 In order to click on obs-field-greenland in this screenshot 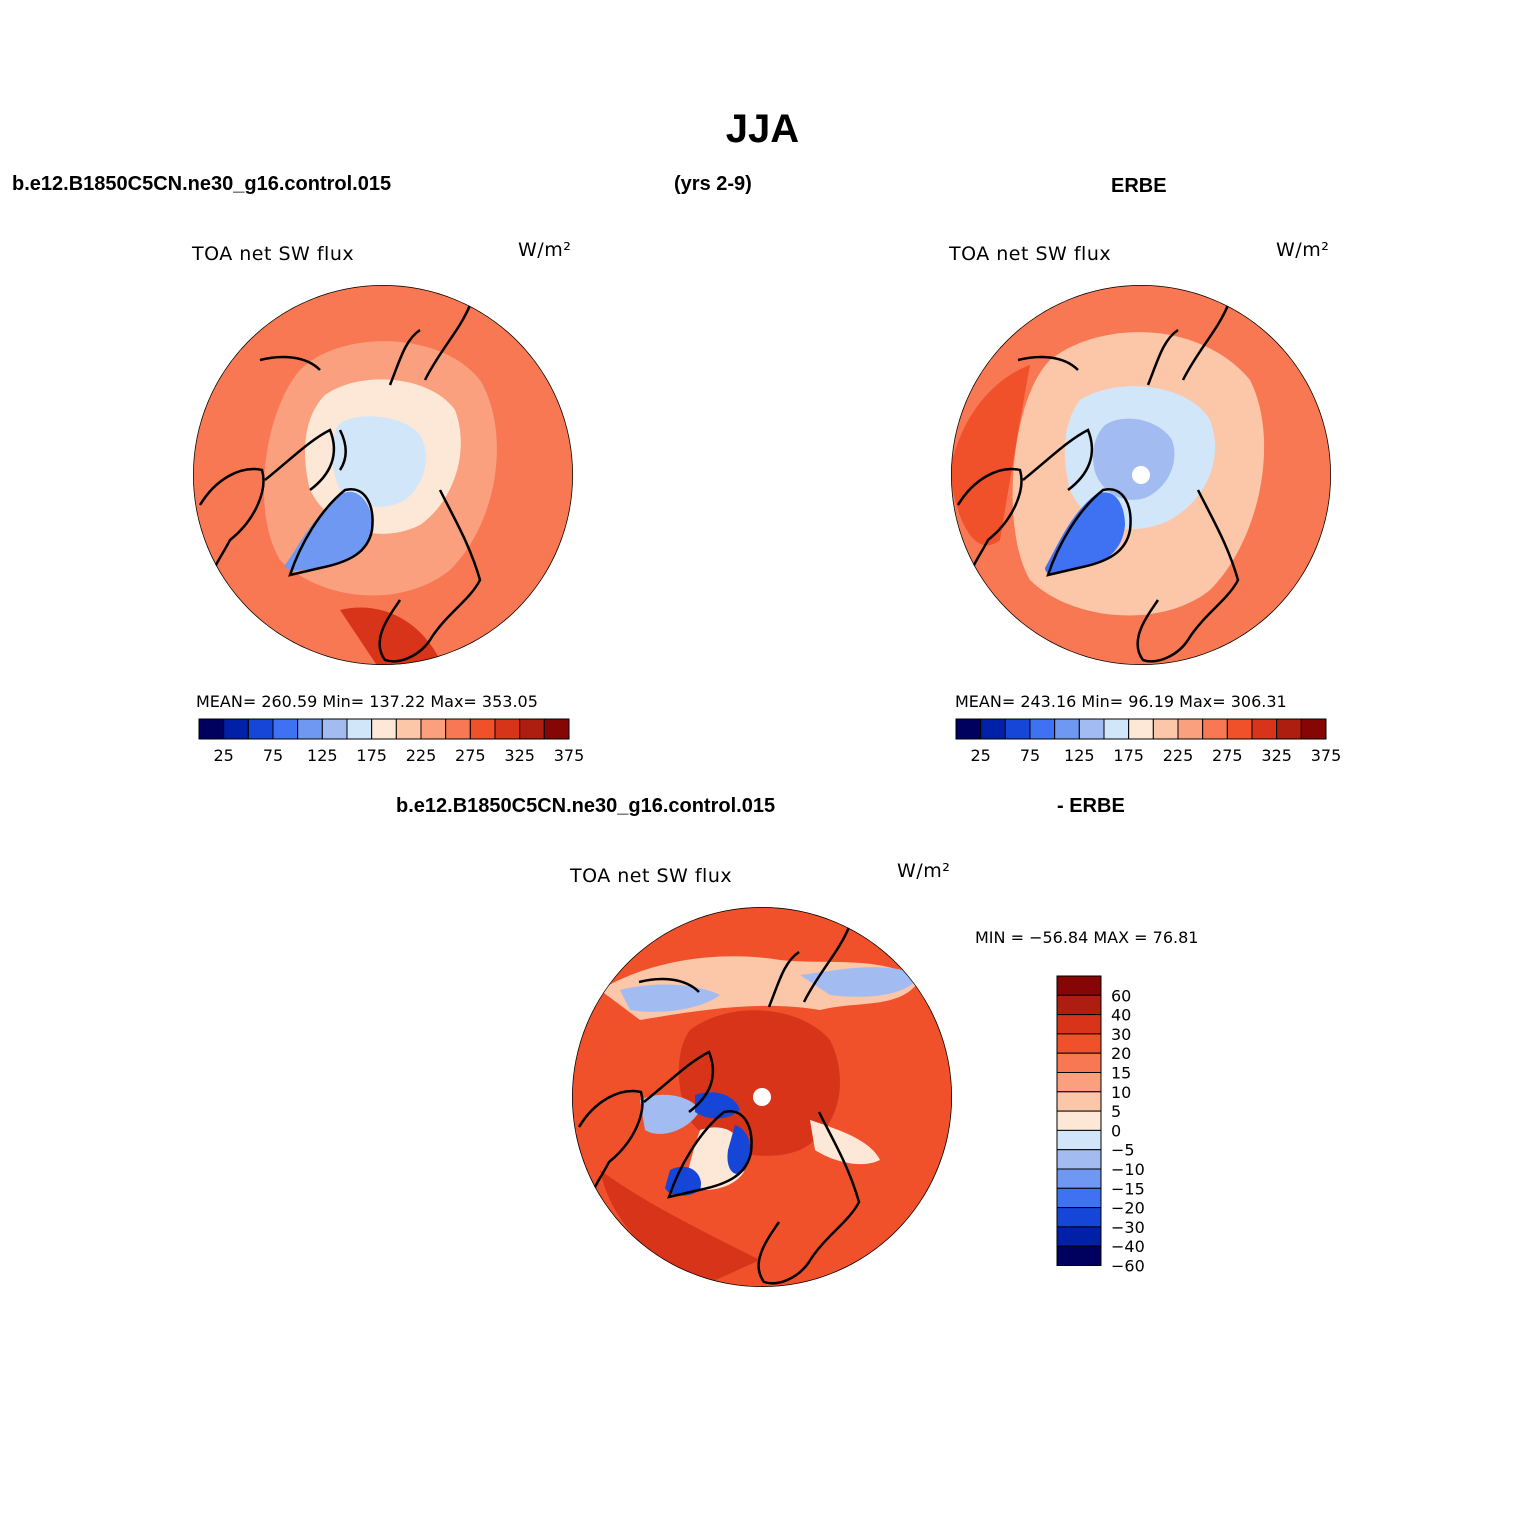, I will do `click(1085, 533)`.